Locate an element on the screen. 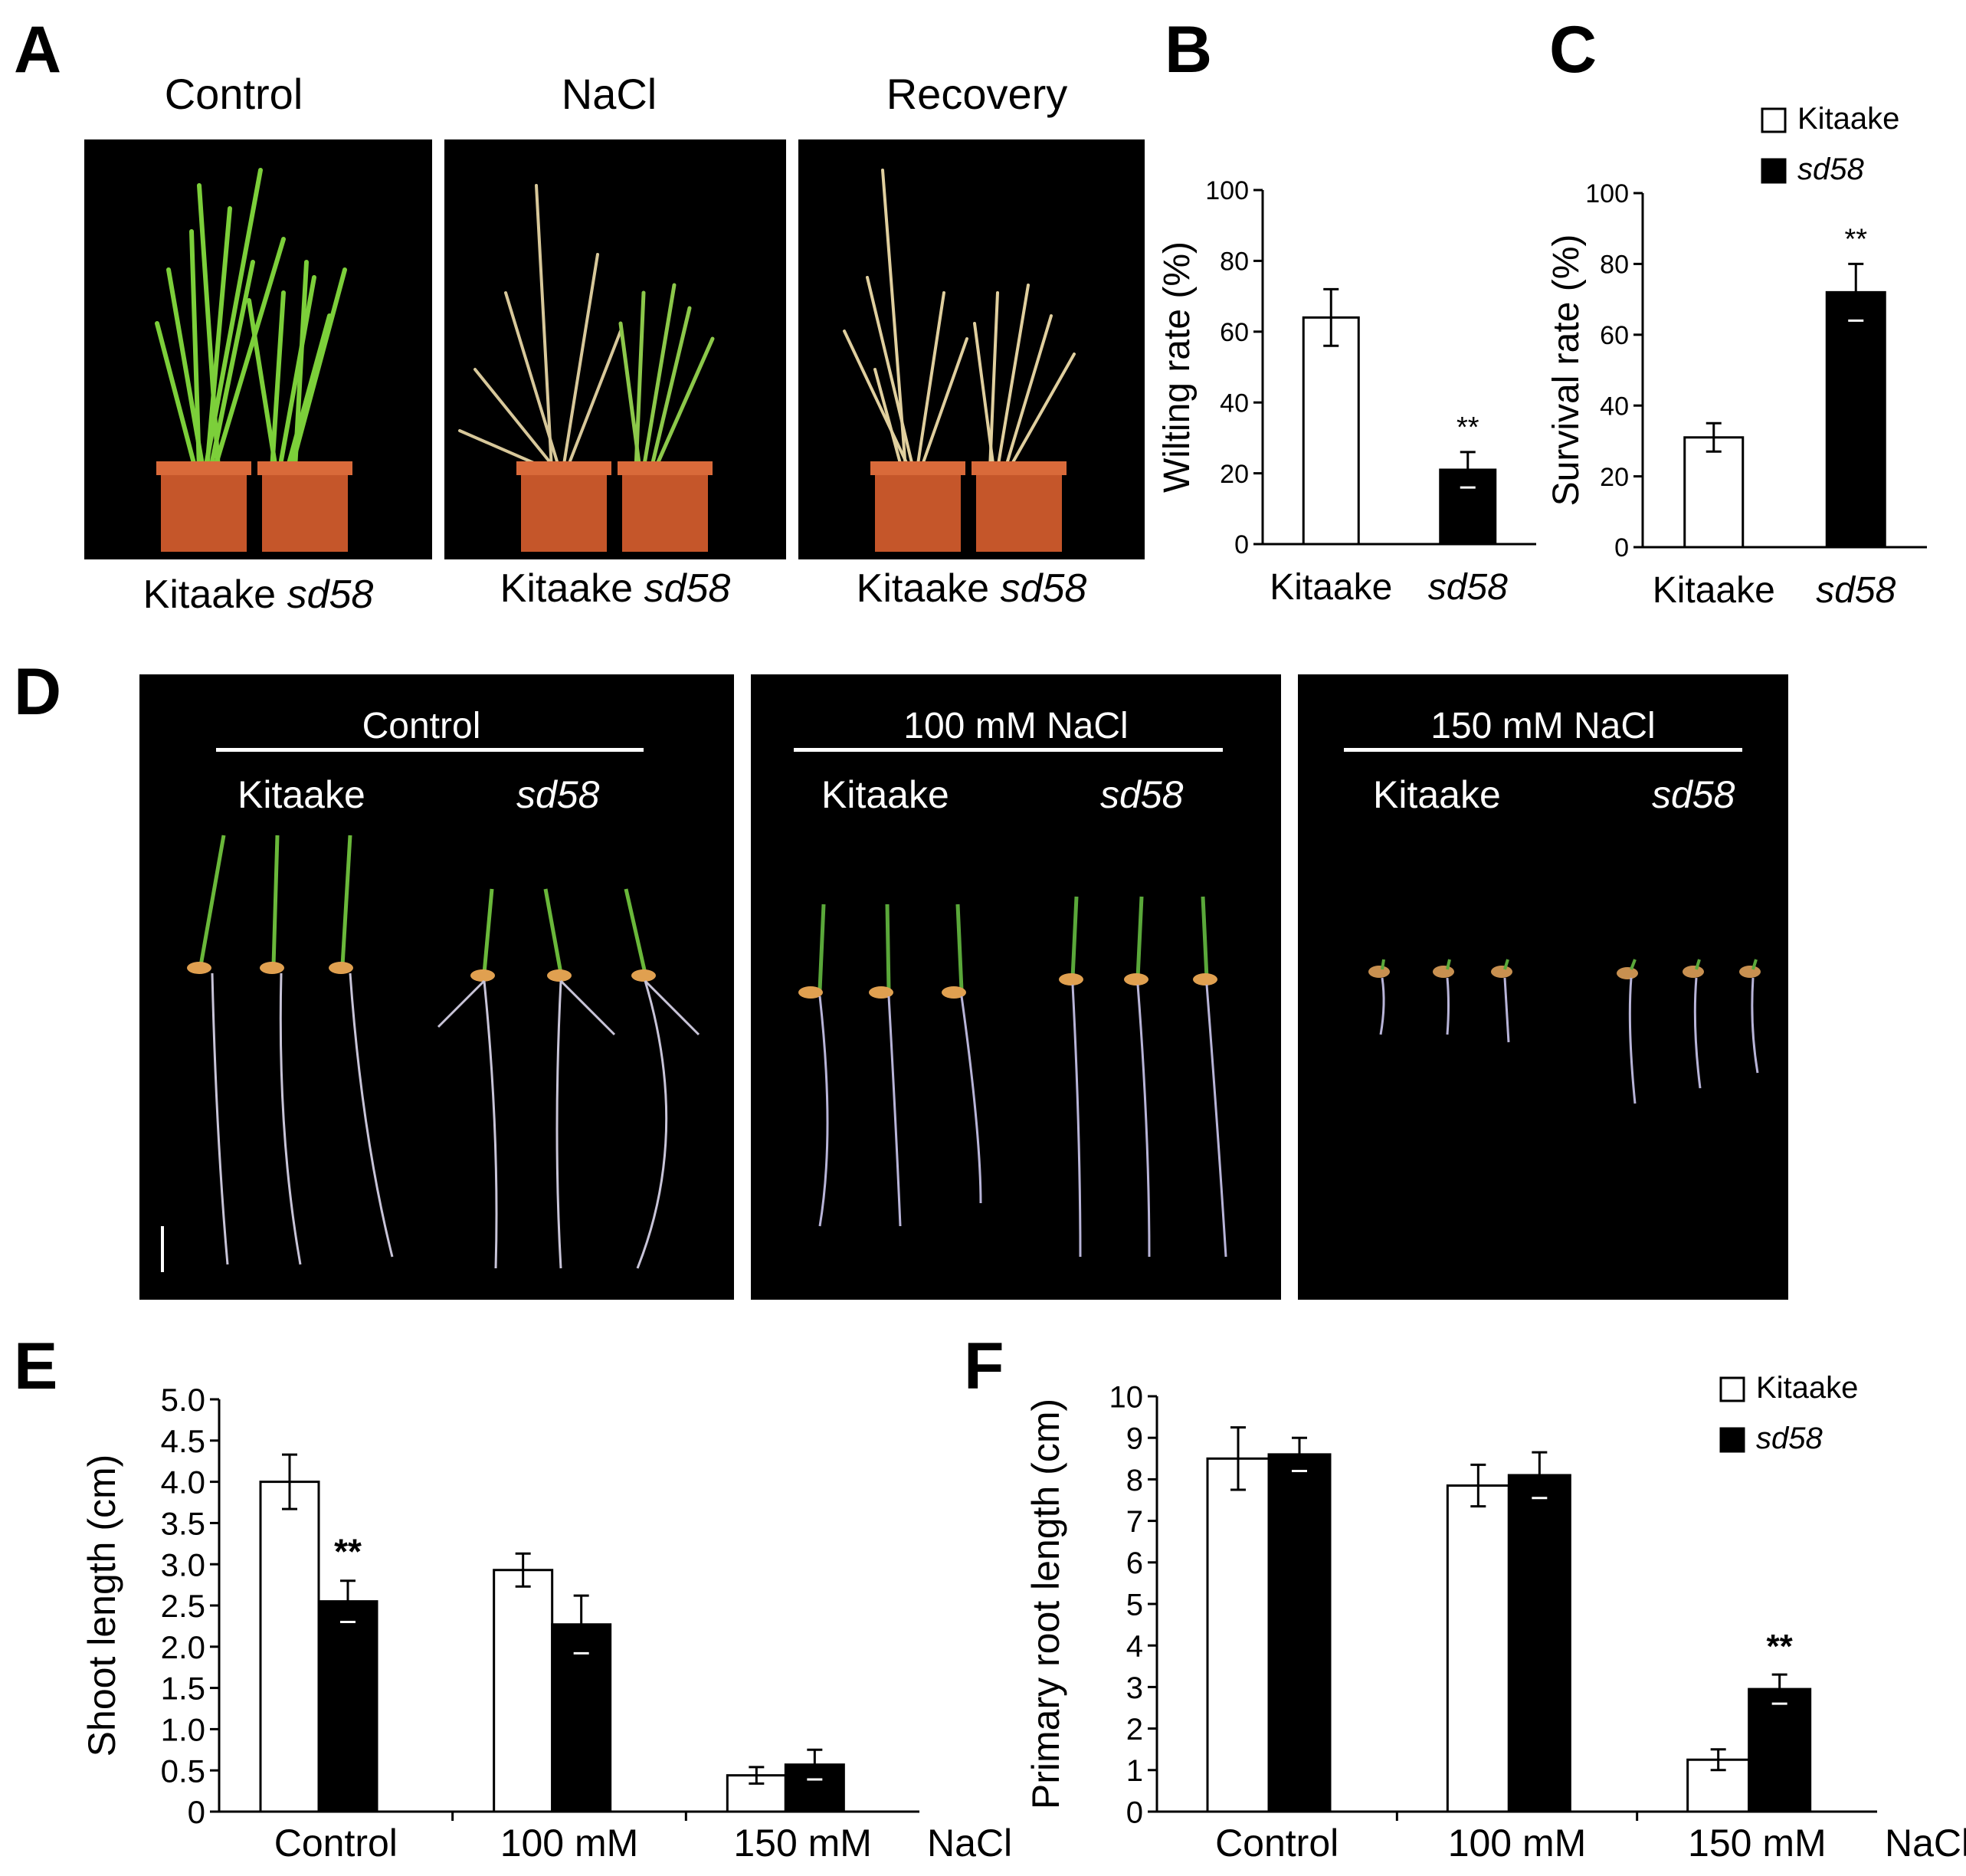  panel-letter-e: E is located at coordinates (36, 1366).